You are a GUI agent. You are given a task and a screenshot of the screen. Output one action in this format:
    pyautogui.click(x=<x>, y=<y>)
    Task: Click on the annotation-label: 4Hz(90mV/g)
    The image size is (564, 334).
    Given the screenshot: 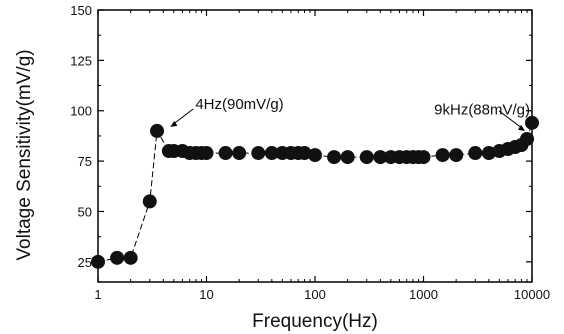 What is the action you would take?
    pyautogui.click(x=239, y=104)
    